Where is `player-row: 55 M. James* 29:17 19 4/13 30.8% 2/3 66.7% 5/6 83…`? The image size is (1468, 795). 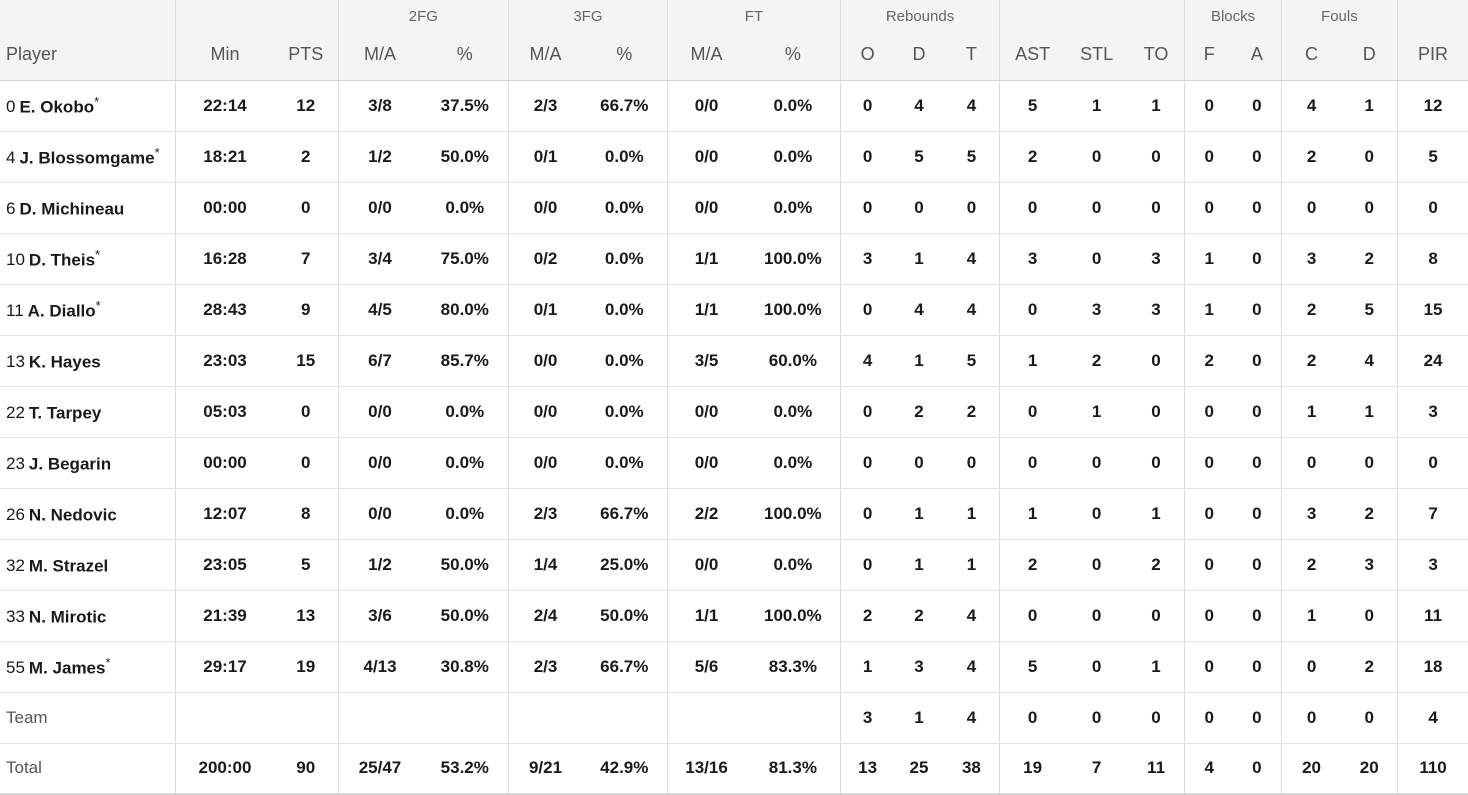
player-row: 55 M. James* 29:17 19 4/13 30.8% 2/3 66.7% 5/6 83… is located at coordinates (734, 667).